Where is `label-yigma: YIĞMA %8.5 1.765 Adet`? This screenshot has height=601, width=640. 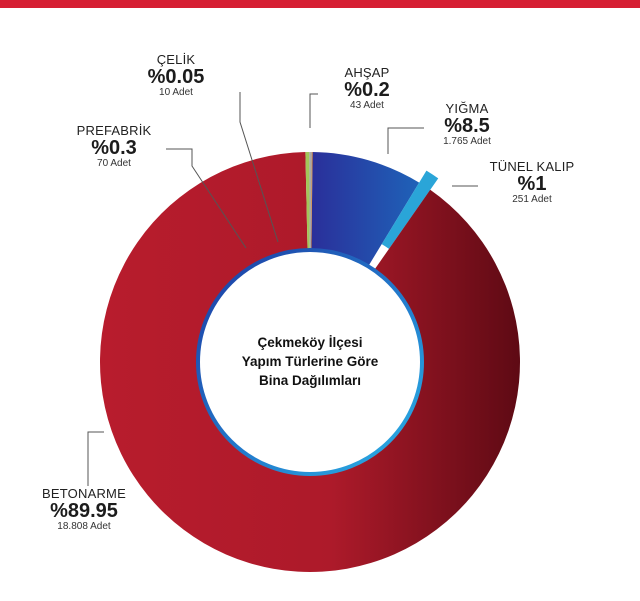 label-yigma: YIĞMA %8.5 1.765 Adet is located at coordinates (467, 124).